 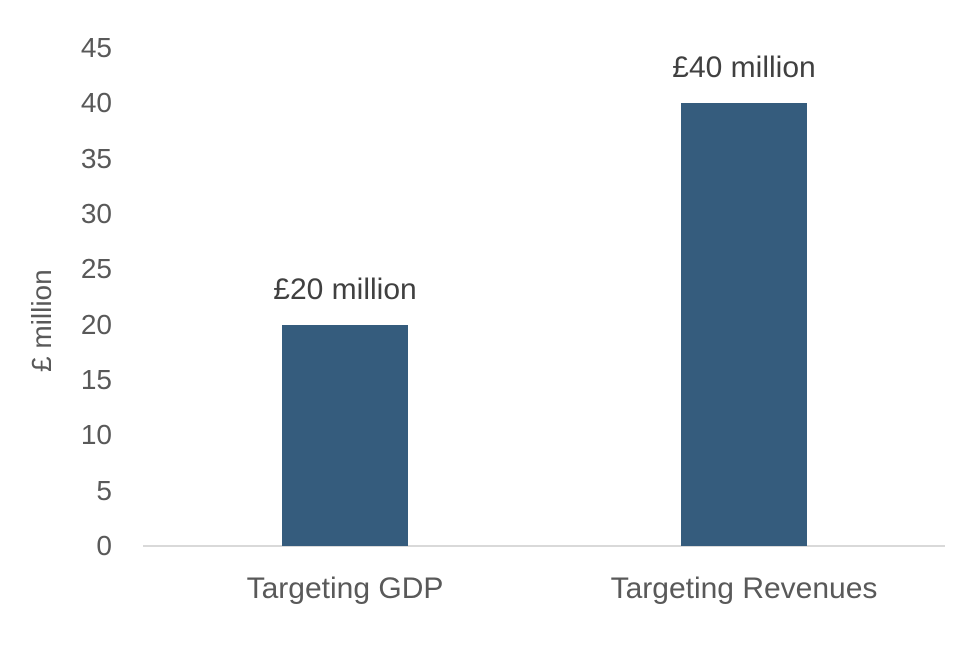 What do you see at coordinates (96, 213) in the screenshot?
I see `y-tick-label: 30` at bounding box center [96, 213].